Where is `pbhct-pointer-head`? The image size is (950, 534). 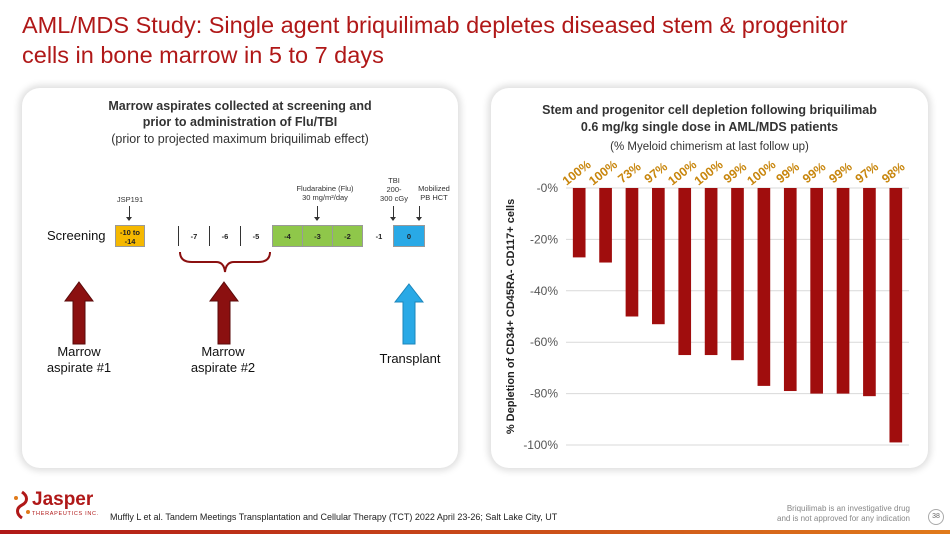
pbhct-pointer-head is located at coordinates (419, 219).